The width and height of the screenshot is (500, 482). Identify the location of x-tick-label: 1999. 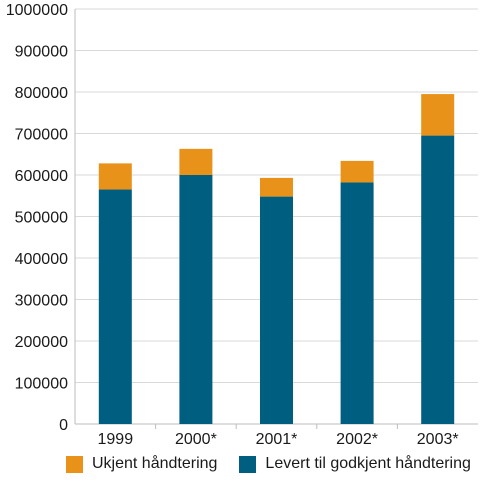
(116, 439).